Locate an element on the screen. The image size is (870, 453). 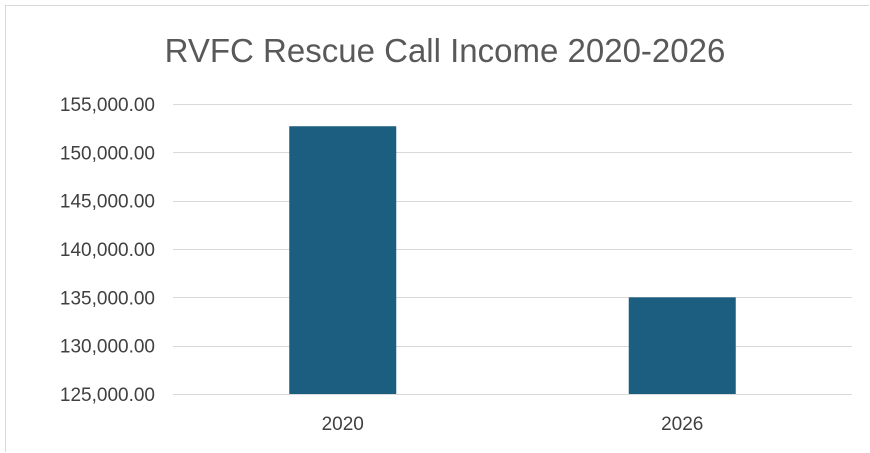
bar-2020 is located at coordinates (343, 260).